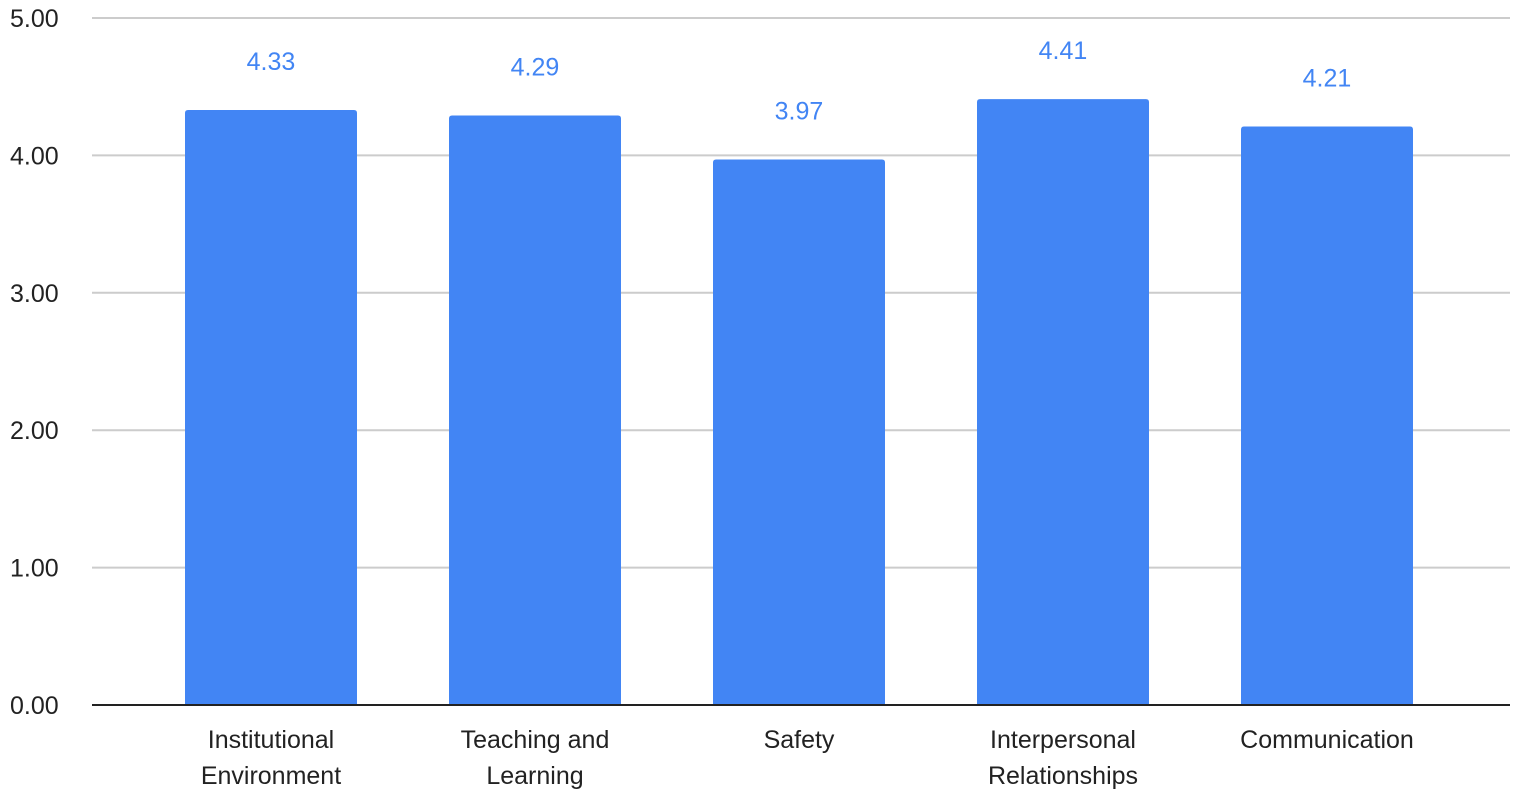 This screenshot has height=793, width=1526. What do you see at coordinates (799, 112) in the screenshot?
I see `data-label: 3.97` at bounding box center [799, 112].